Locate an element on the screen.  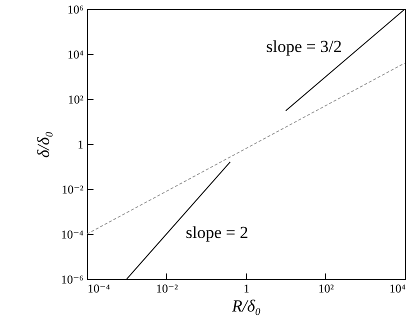
annotation: slope = 2 is located at coordinates (217, 232).